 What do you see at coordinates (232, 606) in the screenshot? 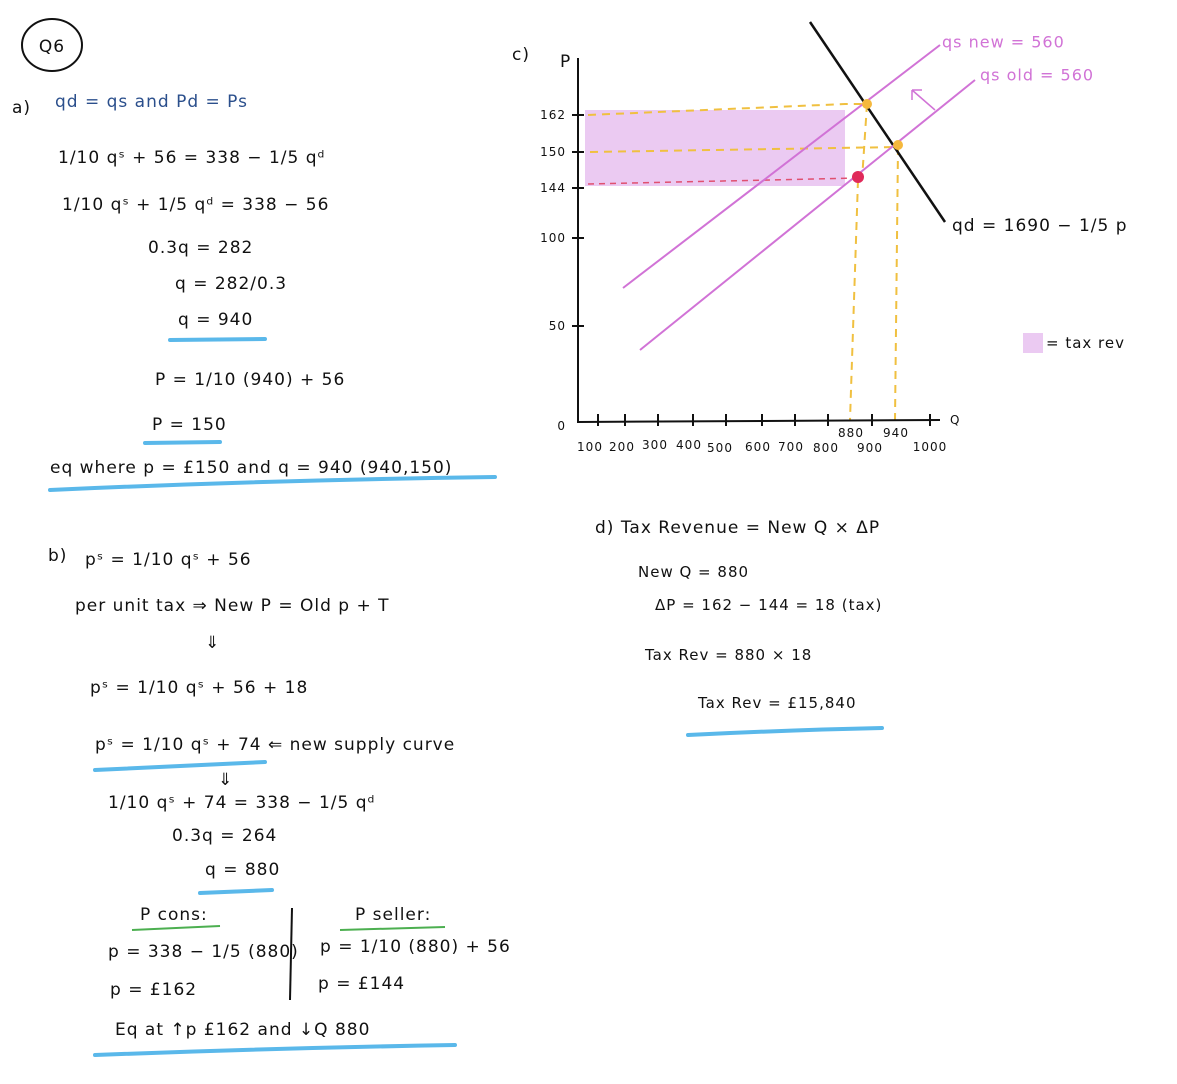
I see `equation: per unit tax ⇒ New P = Old p + T` at bounding box center [232, 606].